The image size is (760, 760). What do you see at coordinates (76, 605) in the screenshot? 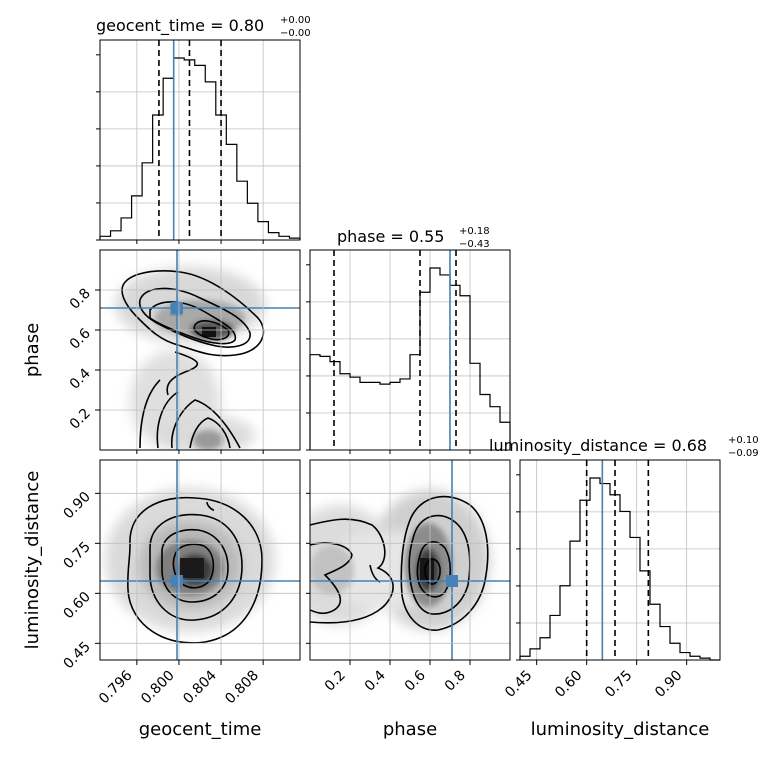
I see `ytick-label-luminosity_distance-1: 0.60` at bounding box center [76, 605].